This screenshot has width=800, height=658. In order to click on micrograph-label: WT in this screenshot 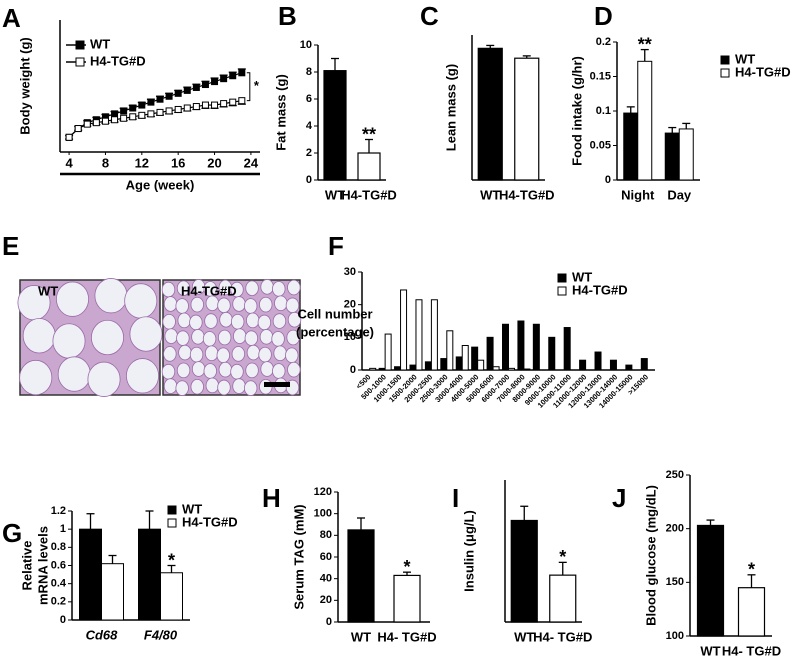, I will do `click(48, 290)`.